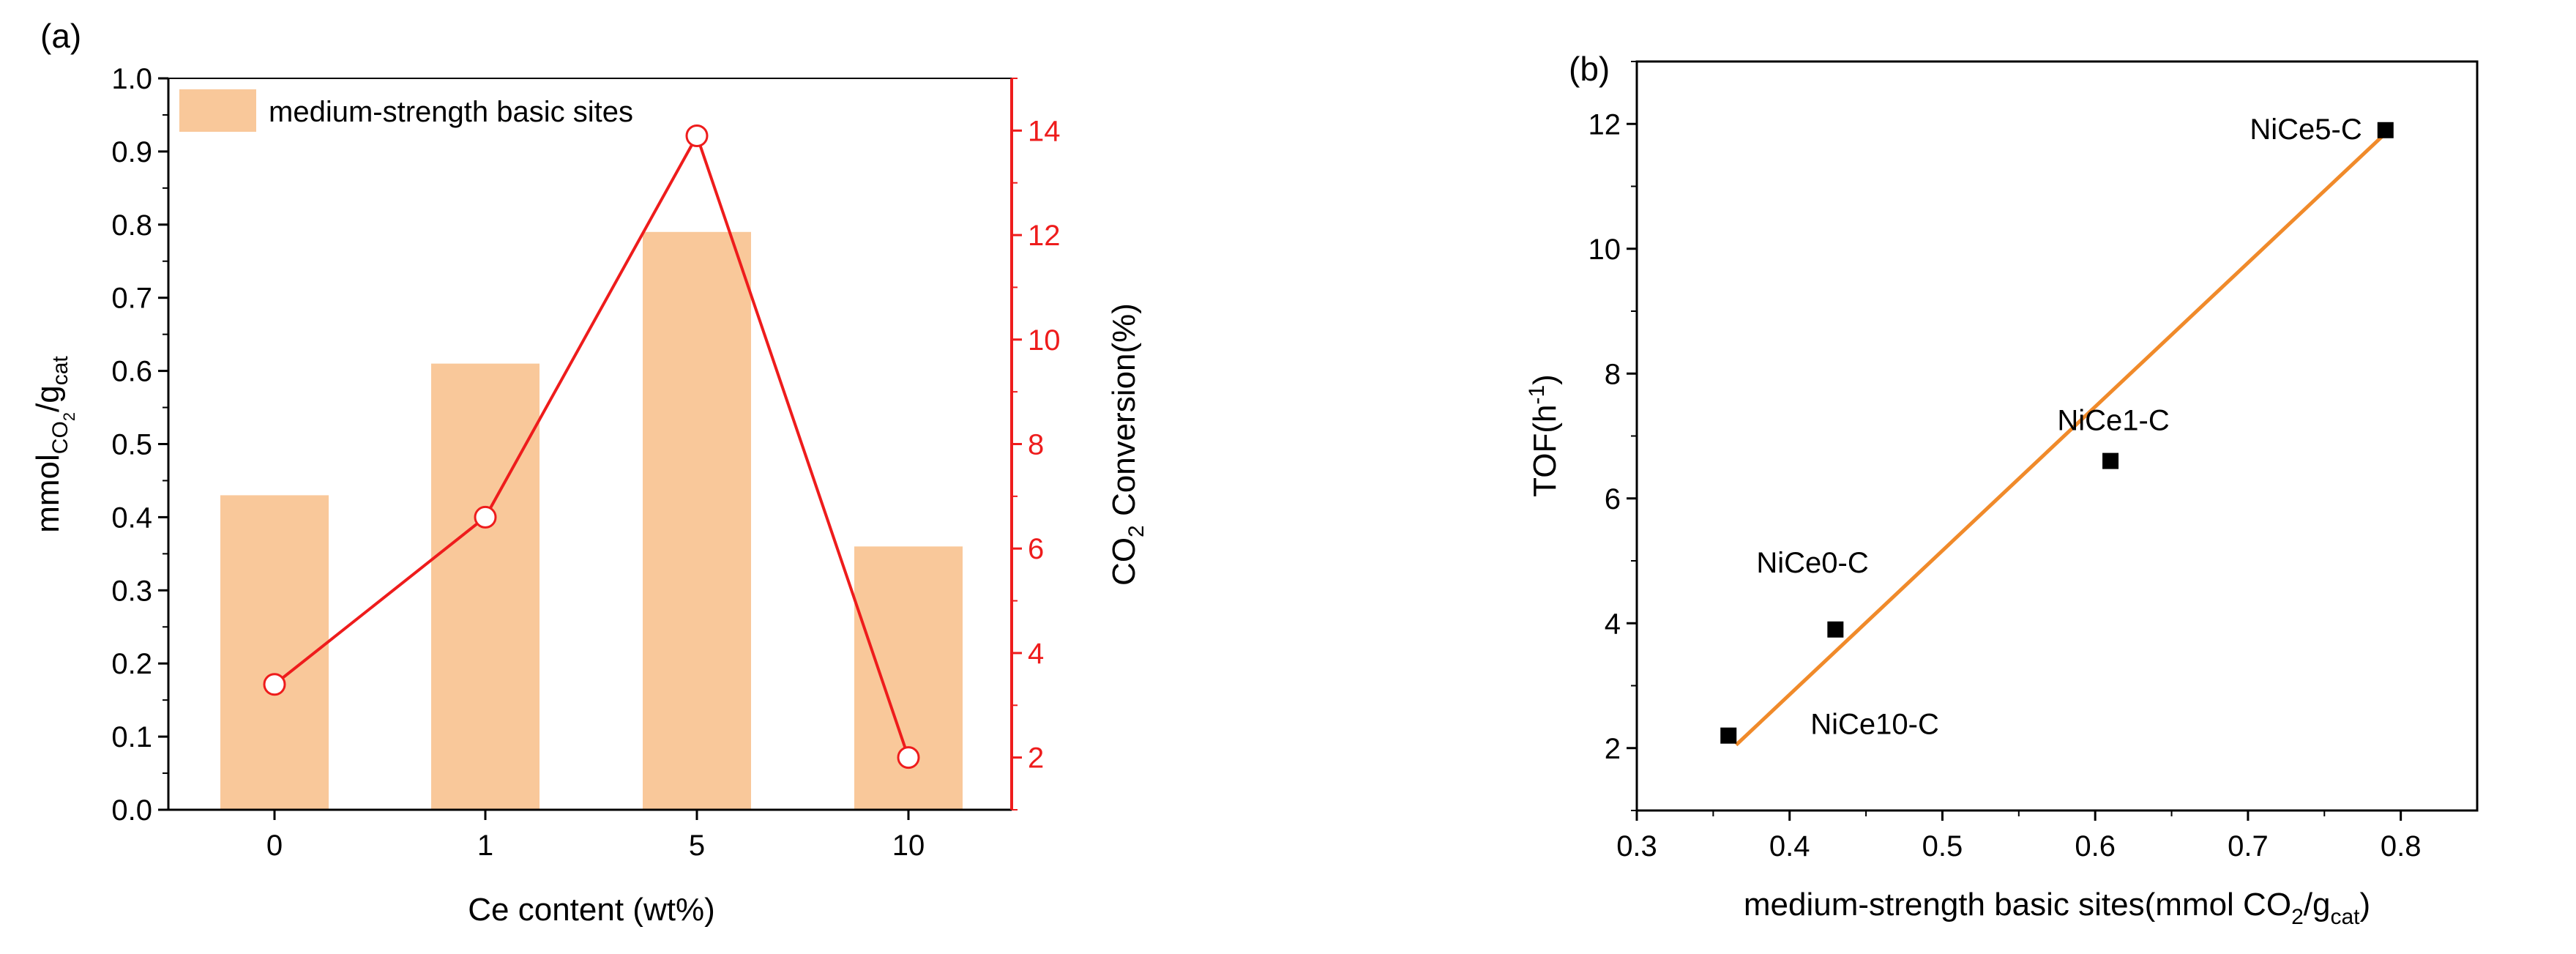 The image size is (2576, 954). I want to click on x-tick-label: 0.6, so click(2095, 846).